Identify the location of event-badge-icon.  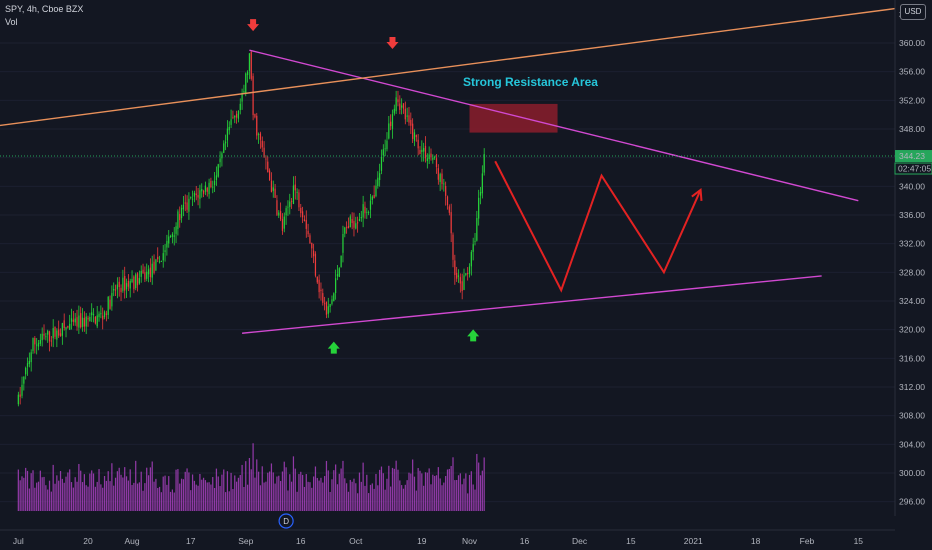
(286, 521).